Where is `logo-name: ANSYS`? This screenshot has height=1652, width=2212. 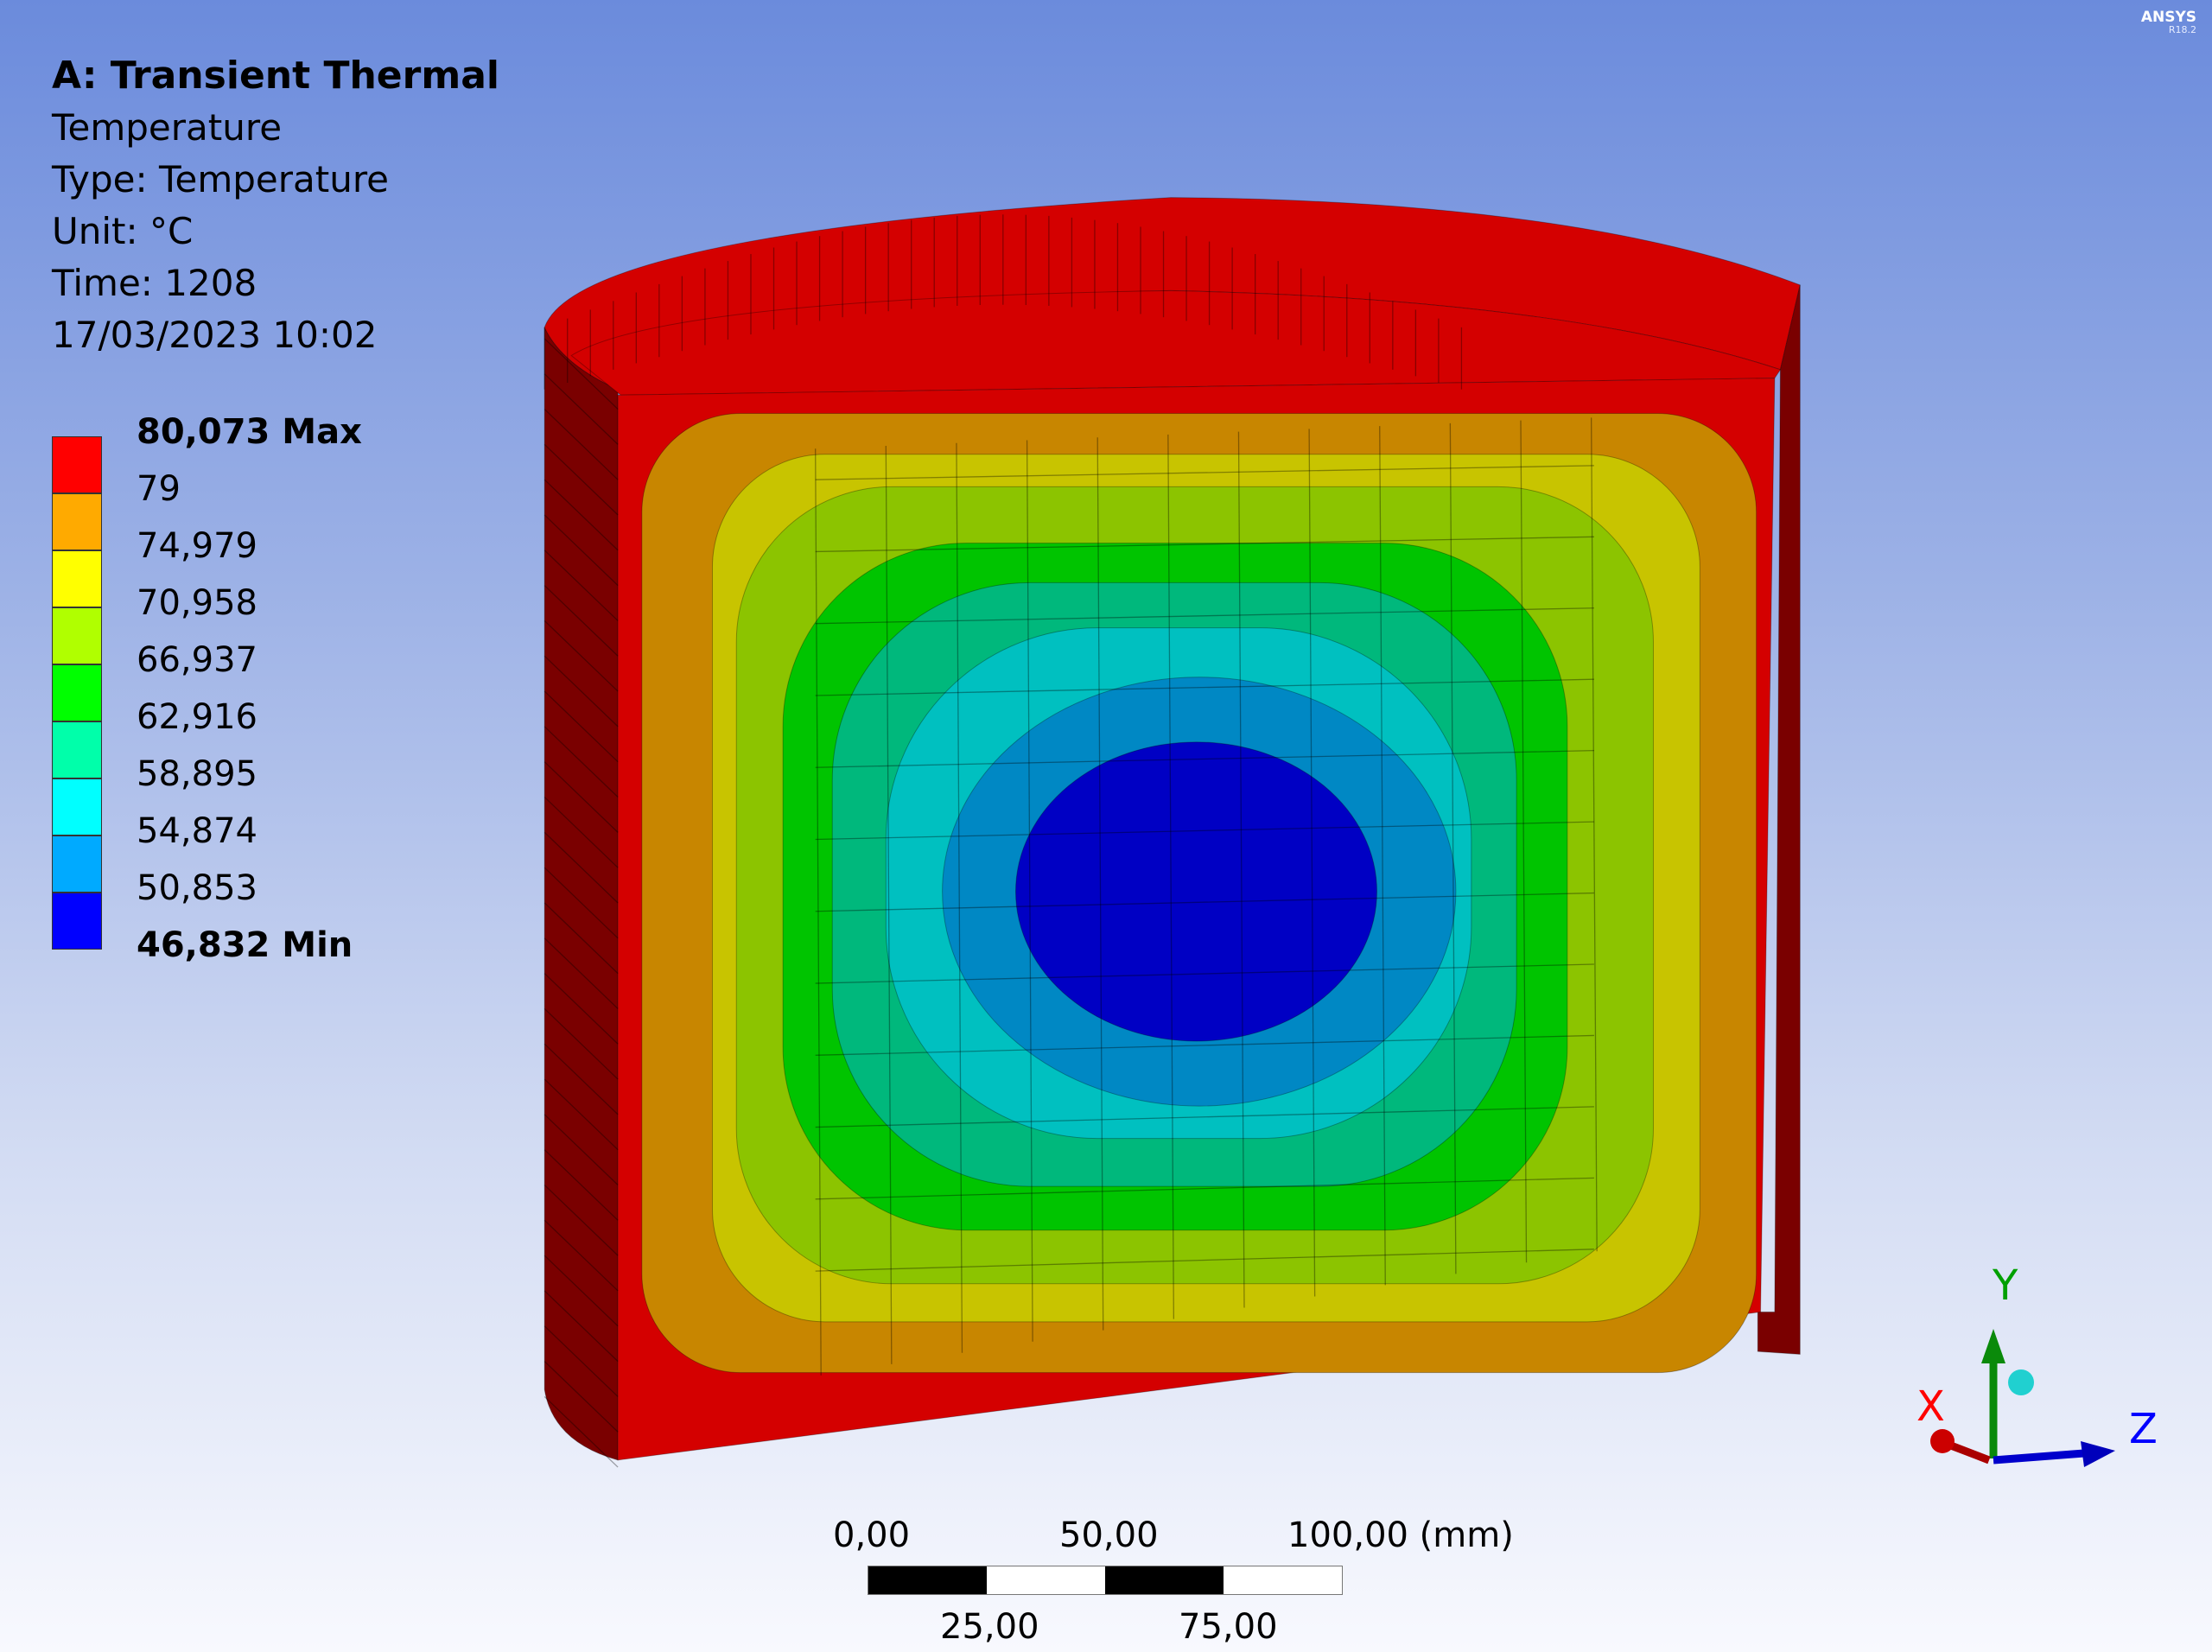
logo-name: ANSYS is located at coordinates (2168, 18).